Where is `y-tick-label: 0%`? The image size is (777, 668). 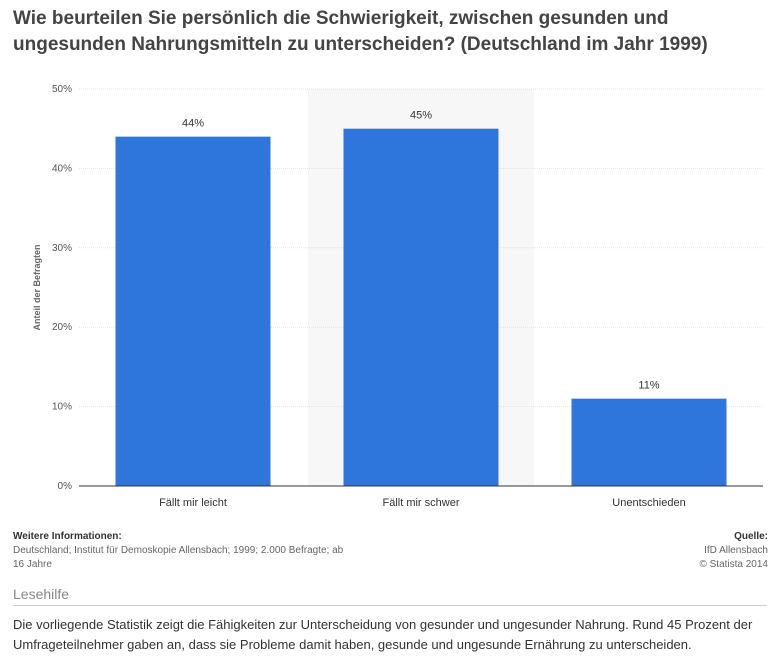 y-tick-label: 0% is located at coordinates (65, 486).